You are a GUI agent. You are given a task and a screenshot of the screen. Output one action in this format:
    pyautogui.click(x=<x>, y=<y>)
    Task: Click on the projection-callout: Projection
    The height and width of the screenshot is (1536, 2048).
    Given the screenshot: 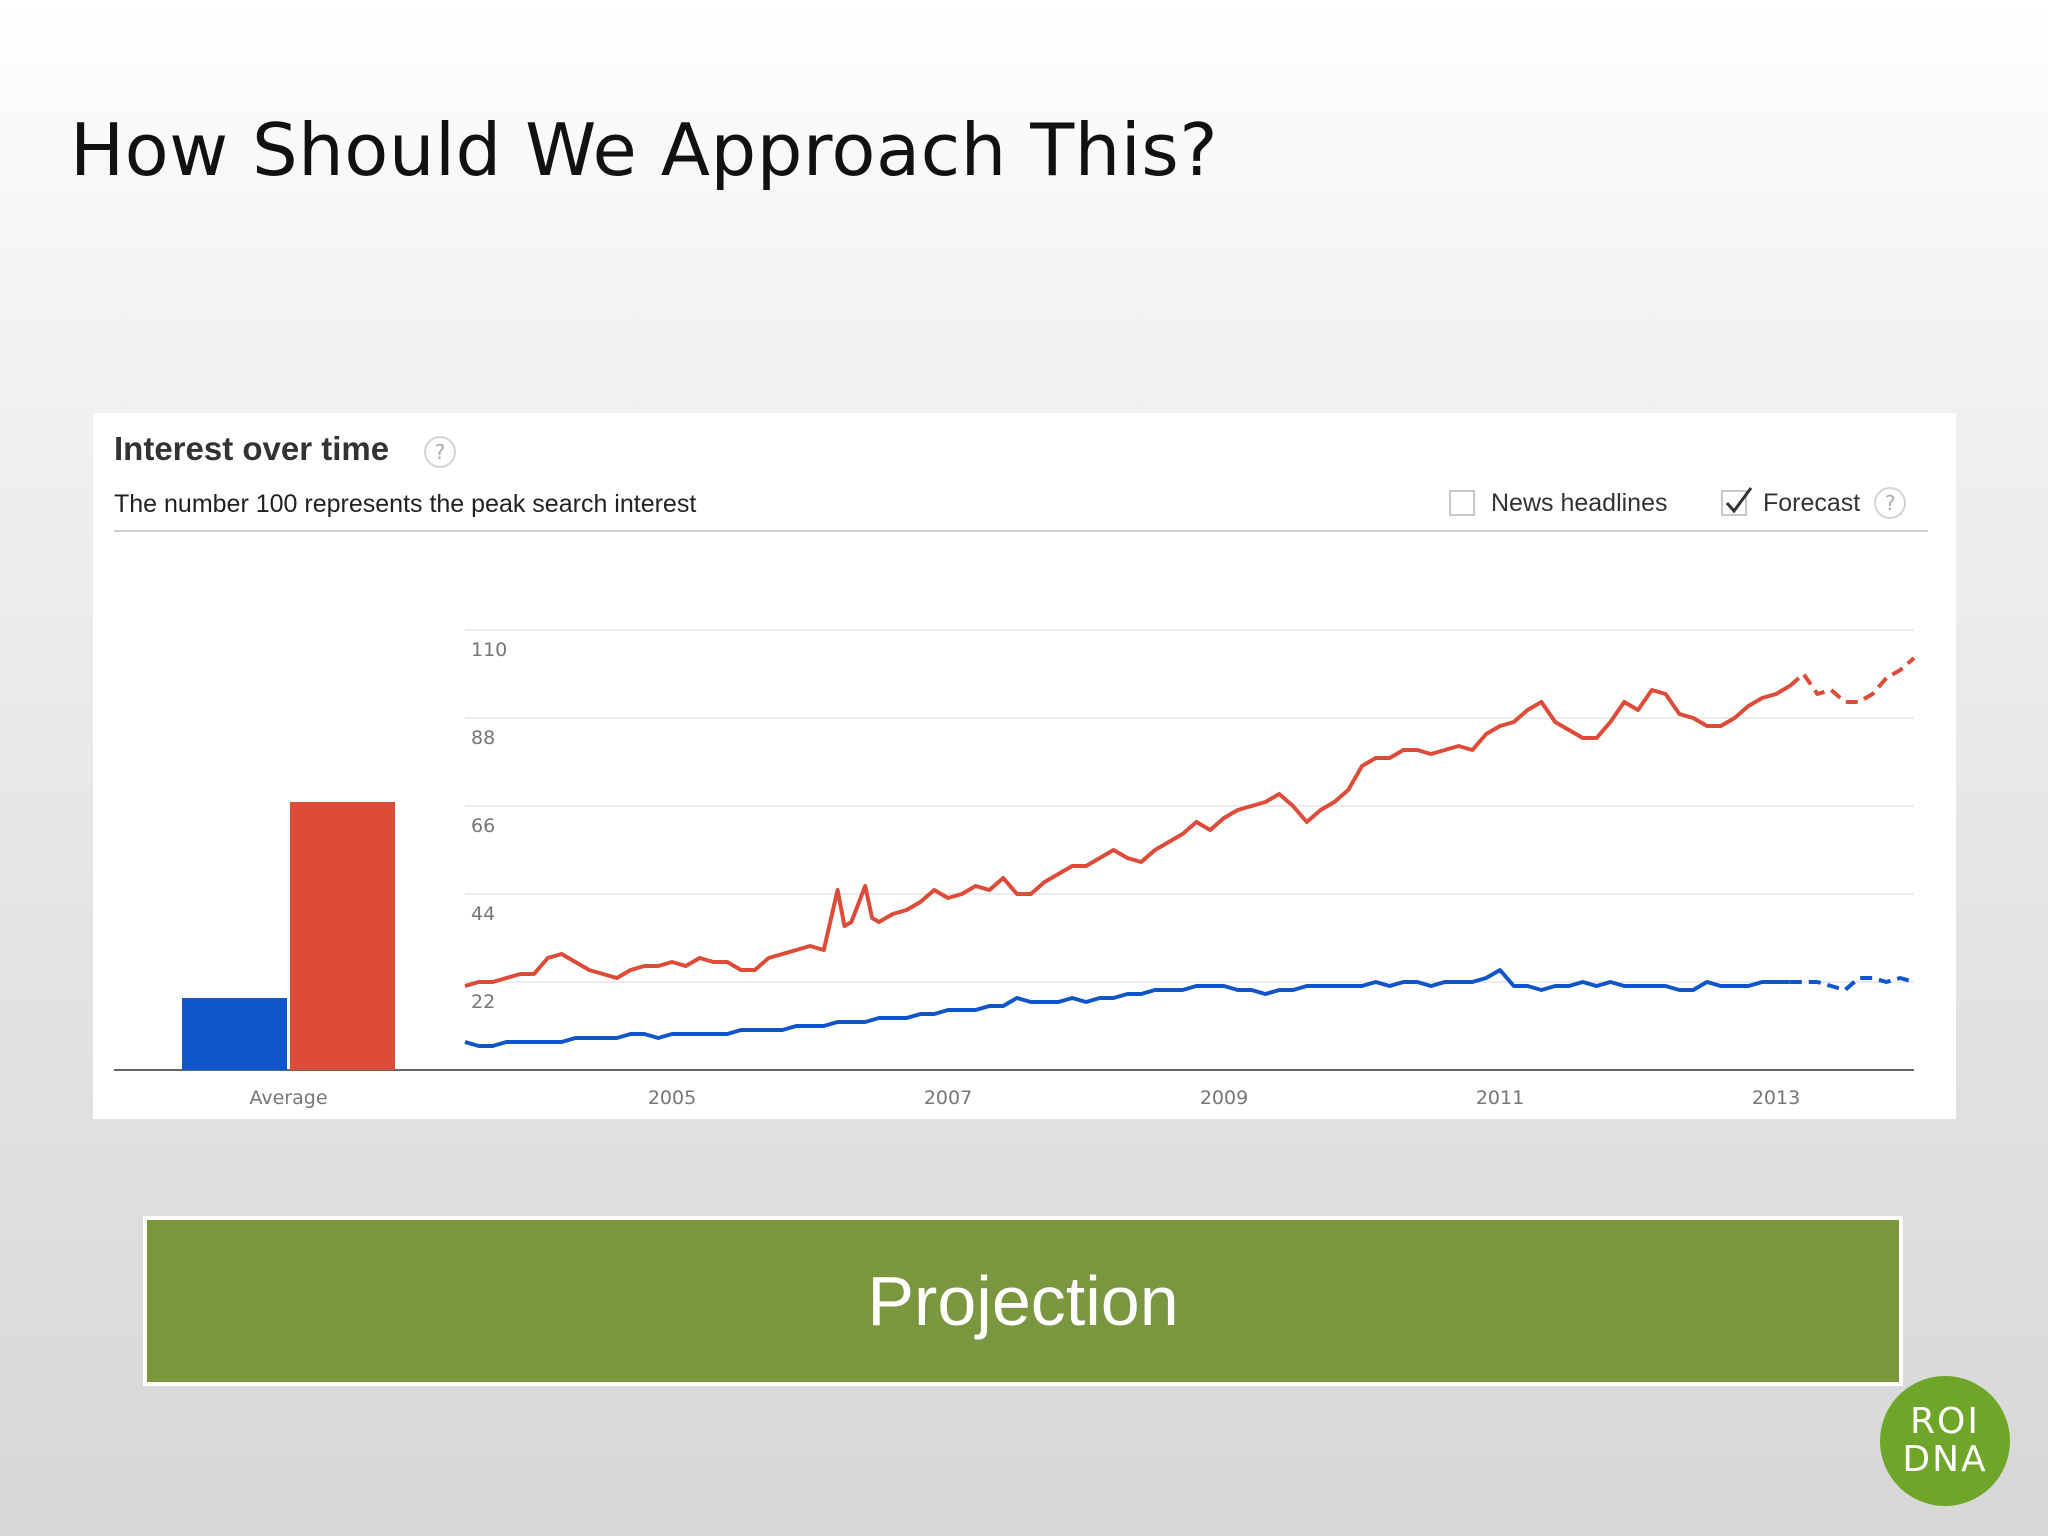 What is the action you would take?
    pyautogui.click(x=1023, y=1301)
    